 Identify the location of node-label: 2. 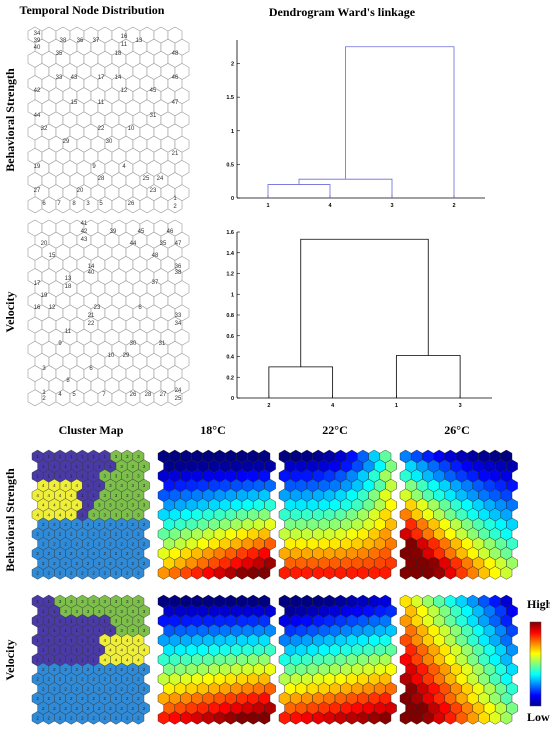
(175, 207).